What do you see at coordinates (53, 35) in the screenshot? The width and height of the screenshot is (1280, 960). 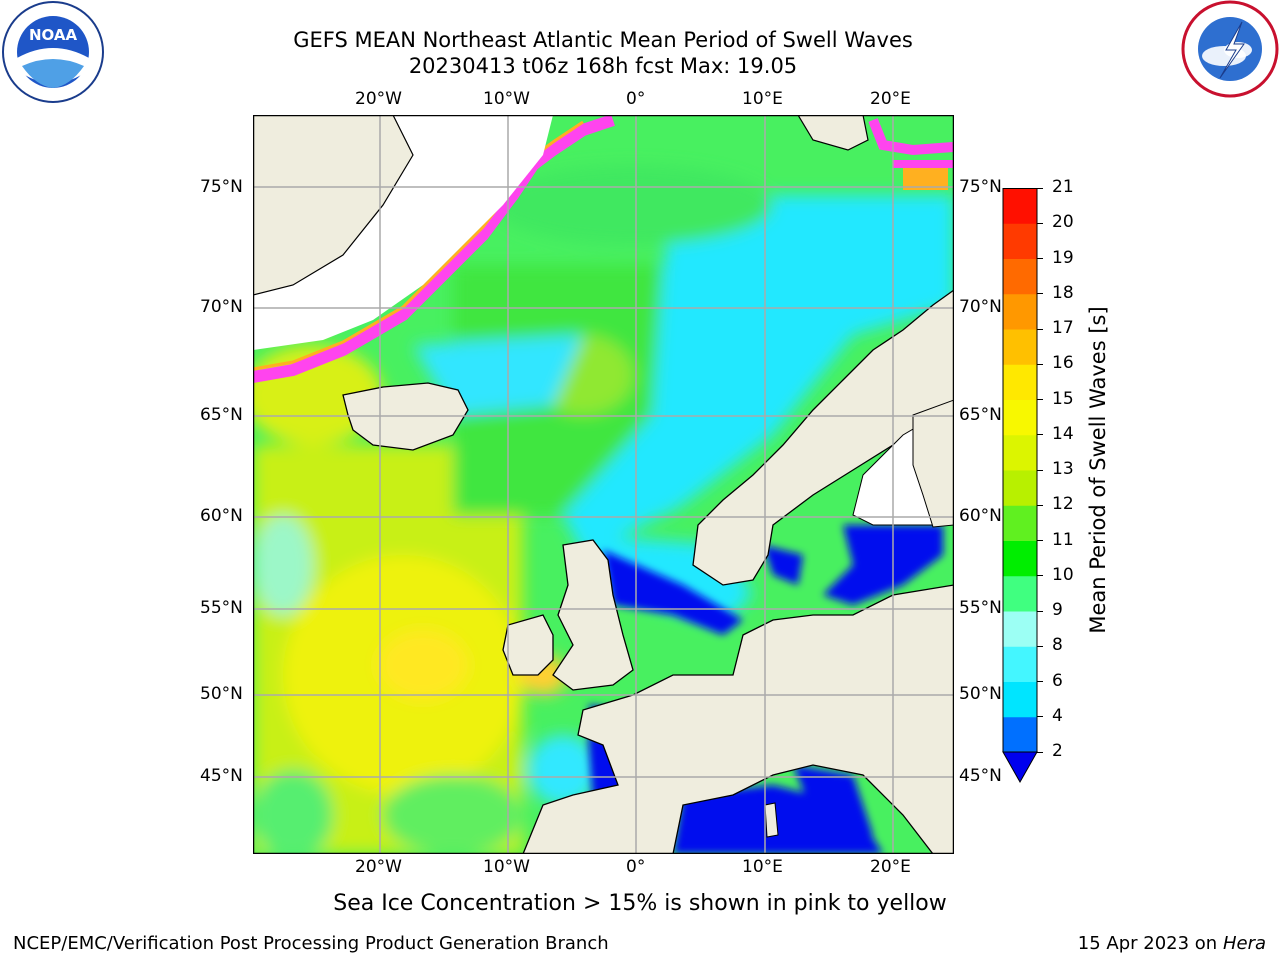 I see `svg-text: NOAA` at bounding box center [53, 35].